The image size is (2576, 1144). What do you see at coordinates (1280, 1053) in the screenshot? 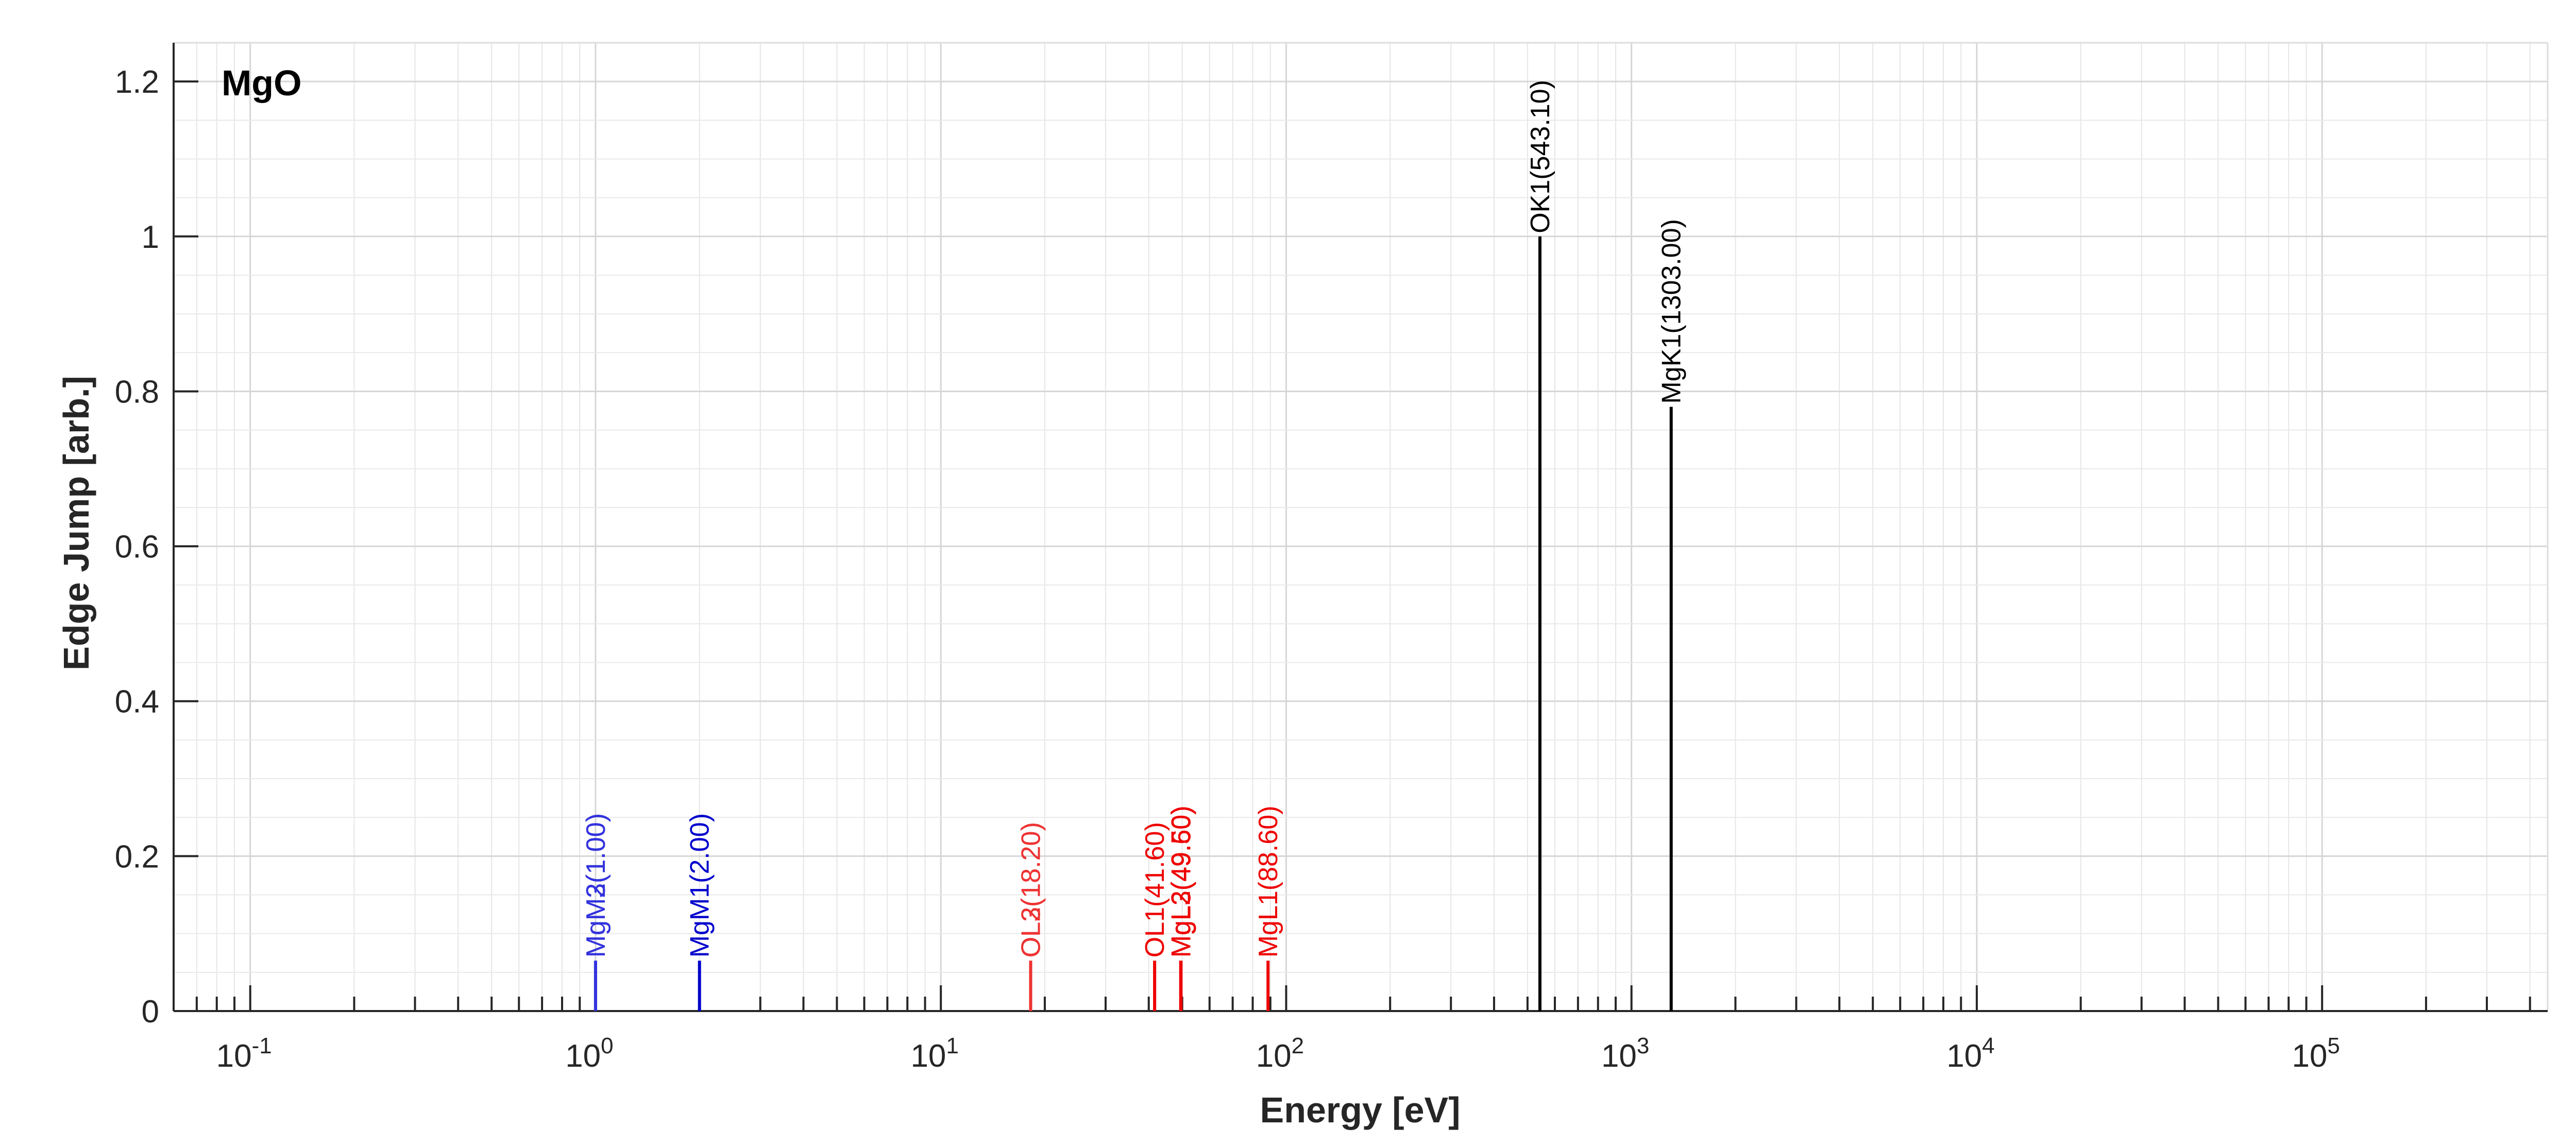
I see `x-tick-label: 10²` at bounding box center [1280, 1053].